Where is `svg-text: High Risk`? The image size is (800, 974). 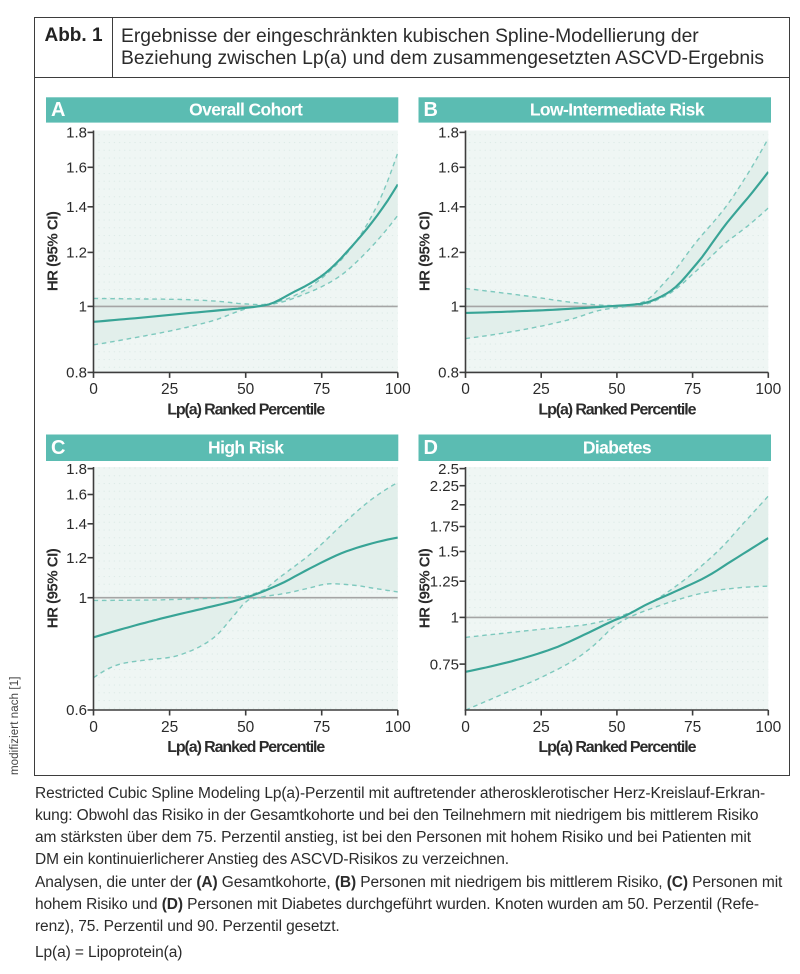
svg-text: High Risk is located at coordinates (246, 448).